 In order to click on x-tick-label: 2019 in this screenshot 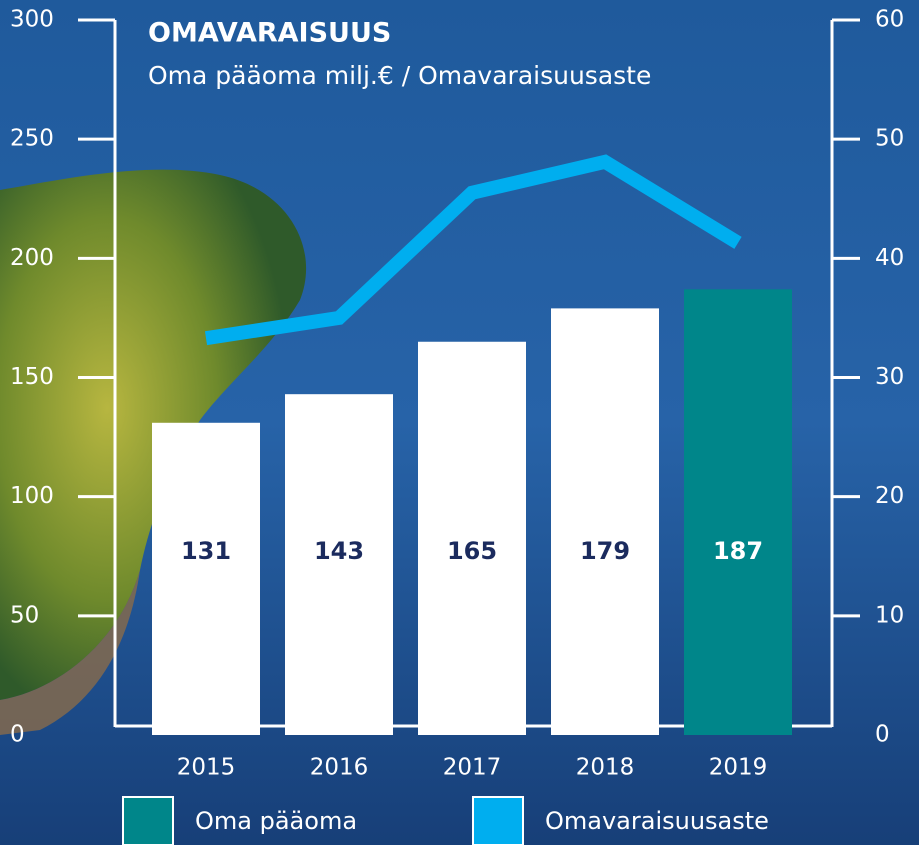, I will do `click(738, 768)`.